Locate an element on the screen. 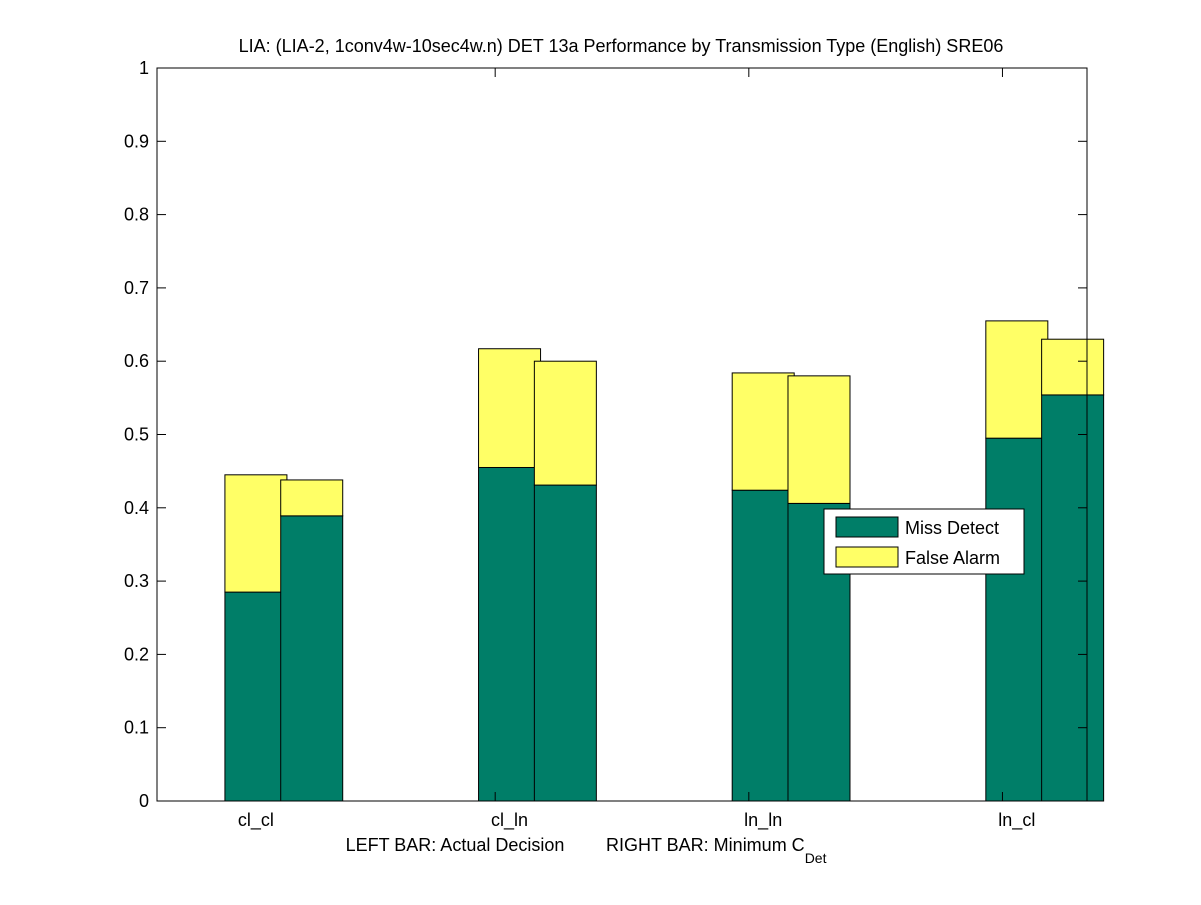 This screenshot has width=1201, height=905. bar-cl_ln-actual-miss-detect is located at coordinates (510, 634).